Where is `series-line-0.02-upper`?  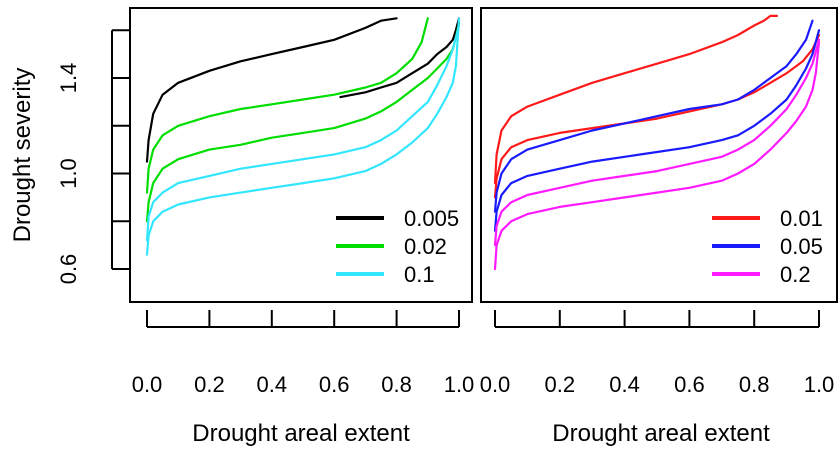 series-line-0.02-upper is located at coordinates (287, 105).